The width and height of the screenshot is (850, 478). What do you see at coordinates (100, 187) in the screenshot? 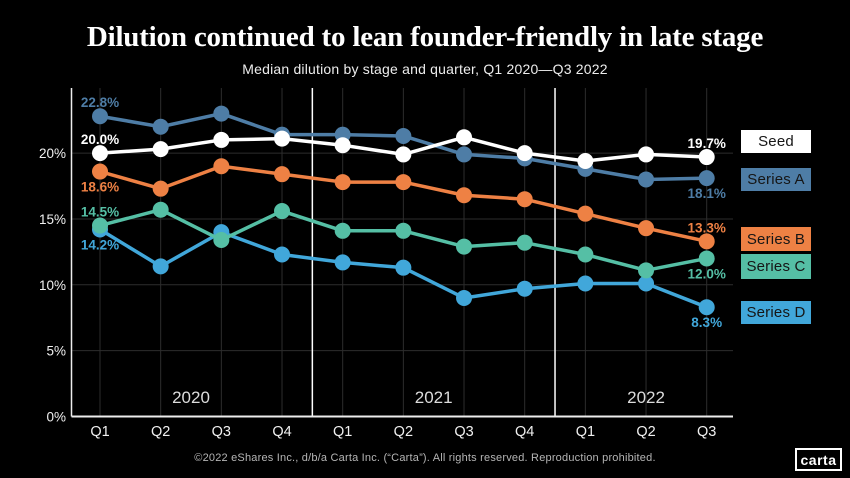
I see `value-label-first-series-b: 18.6%` at bounding box center [100, 187].